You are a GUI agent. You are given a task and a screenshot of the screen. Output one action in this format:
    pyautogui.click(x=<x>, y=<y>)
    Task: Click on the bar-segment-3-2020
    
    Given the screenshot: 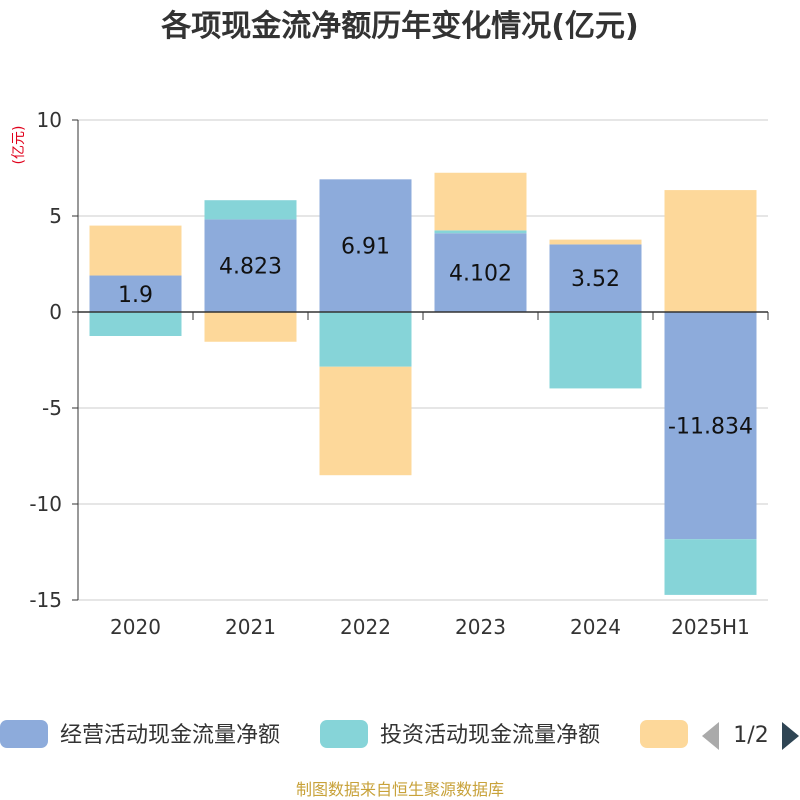 What is the action you would take?
    pyautogui.click(x=135, y=250)
    